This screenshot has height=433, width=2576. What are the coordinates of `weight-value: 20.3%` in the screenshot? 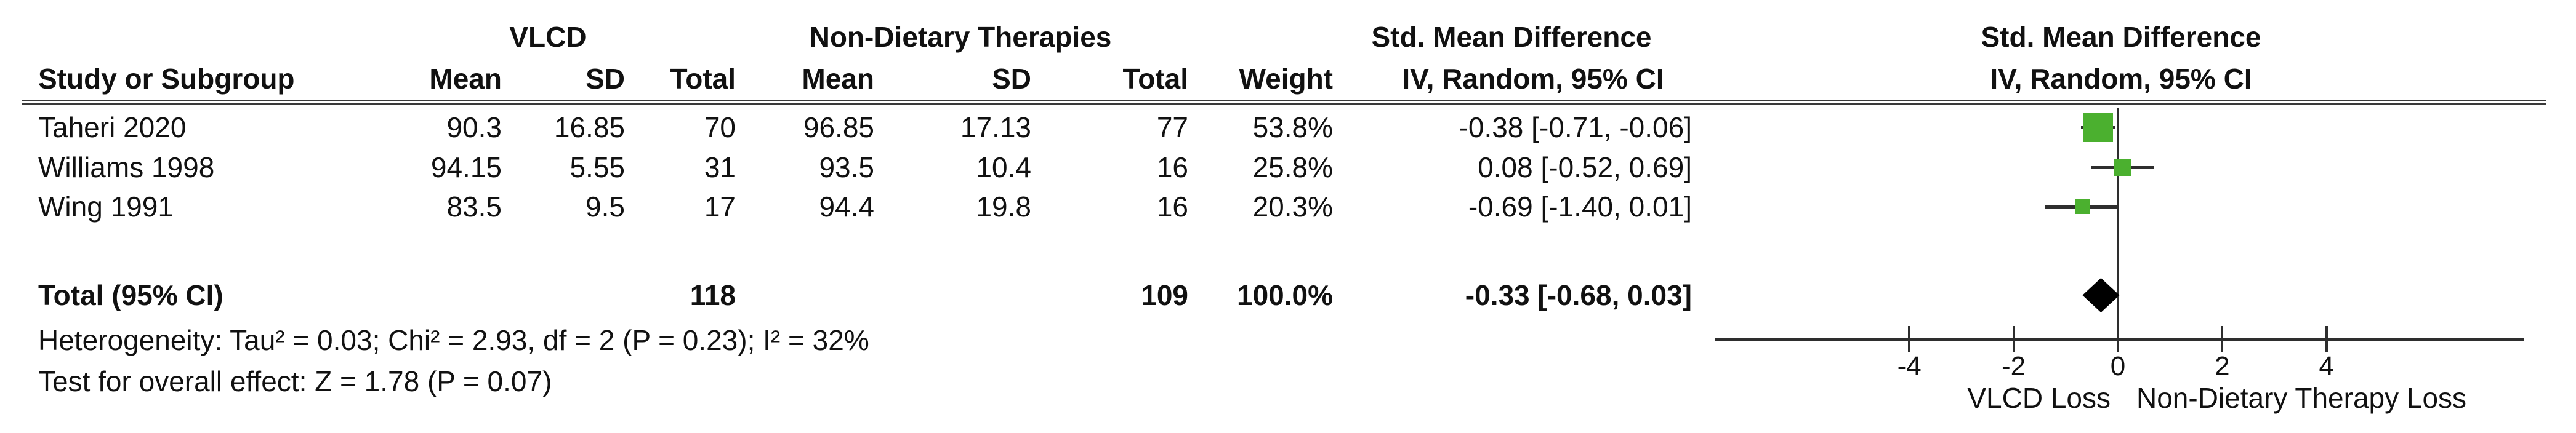 It's located at (1292, 207).